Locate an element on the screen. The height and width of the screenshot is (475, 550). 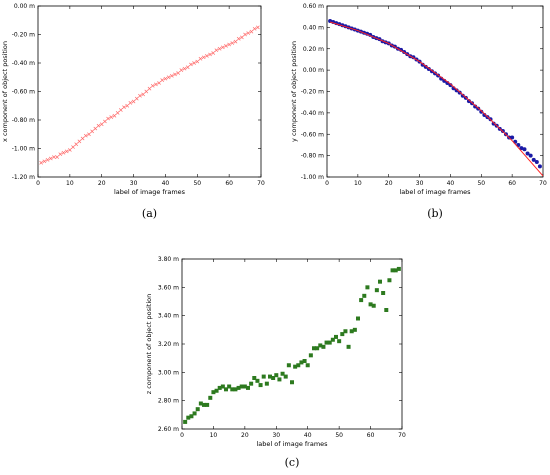
chart-caption: (a) is located at coordinates (149, 213).